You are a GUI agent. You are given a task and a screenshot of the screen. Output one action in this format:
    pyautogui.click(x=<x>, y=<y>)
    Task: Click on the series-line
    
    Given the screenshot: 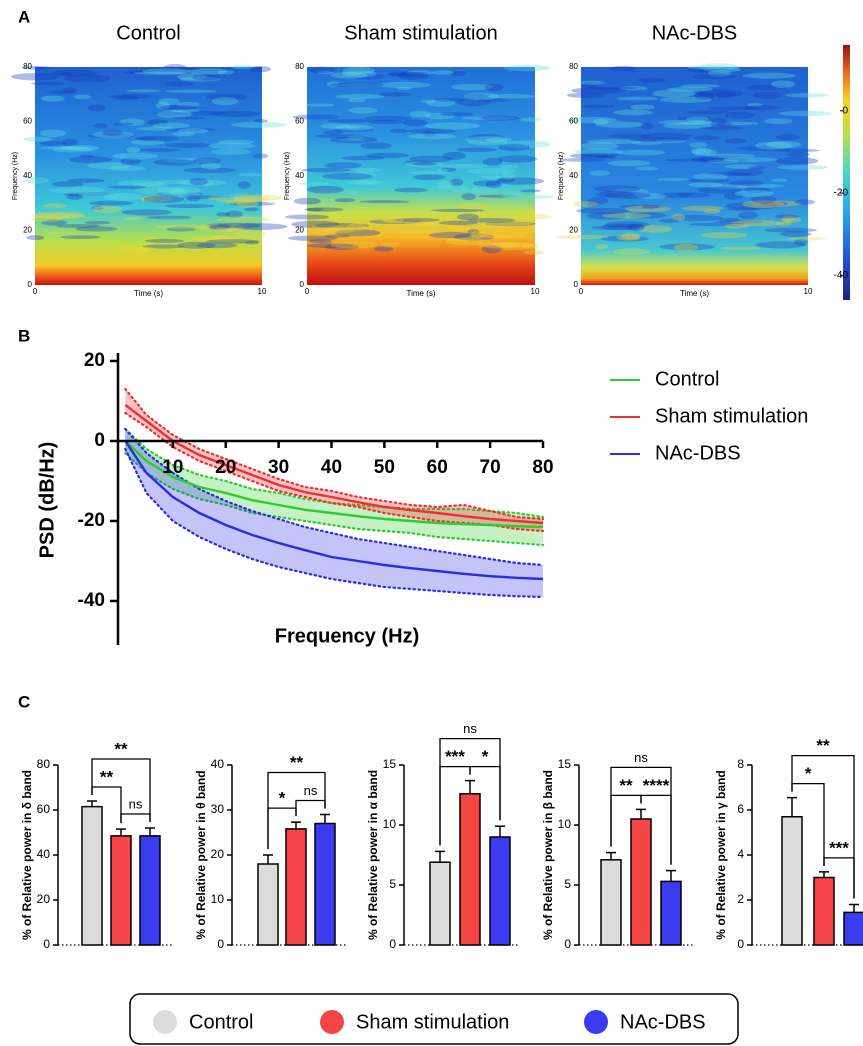 What is the action you would take?
    pyautogui.click(x=334, y=464)
    